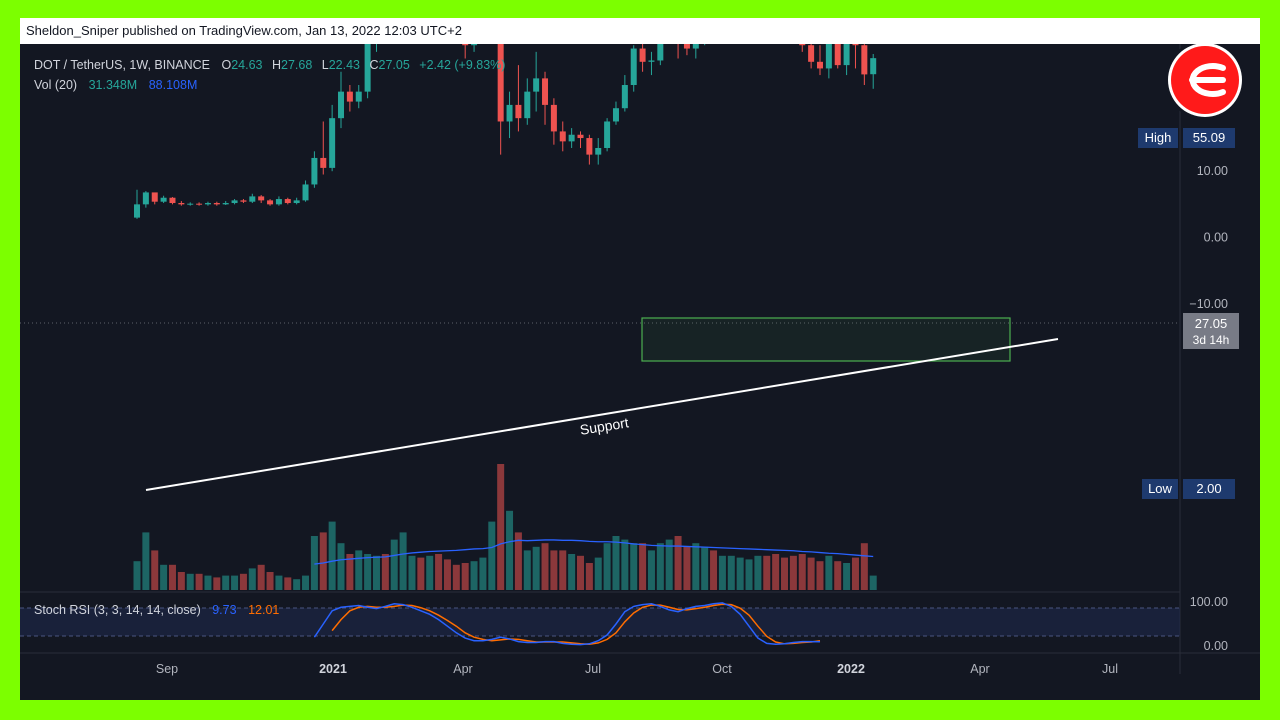 Image resolution: width=1280 pixels, height=720 pixels. What do you see at coordinates (637, 669) in the screenshot?
I see `time-axis: Sep 2021 Apr Jul Oct 2022 Apr Jul` at bounding box center [637, 669].